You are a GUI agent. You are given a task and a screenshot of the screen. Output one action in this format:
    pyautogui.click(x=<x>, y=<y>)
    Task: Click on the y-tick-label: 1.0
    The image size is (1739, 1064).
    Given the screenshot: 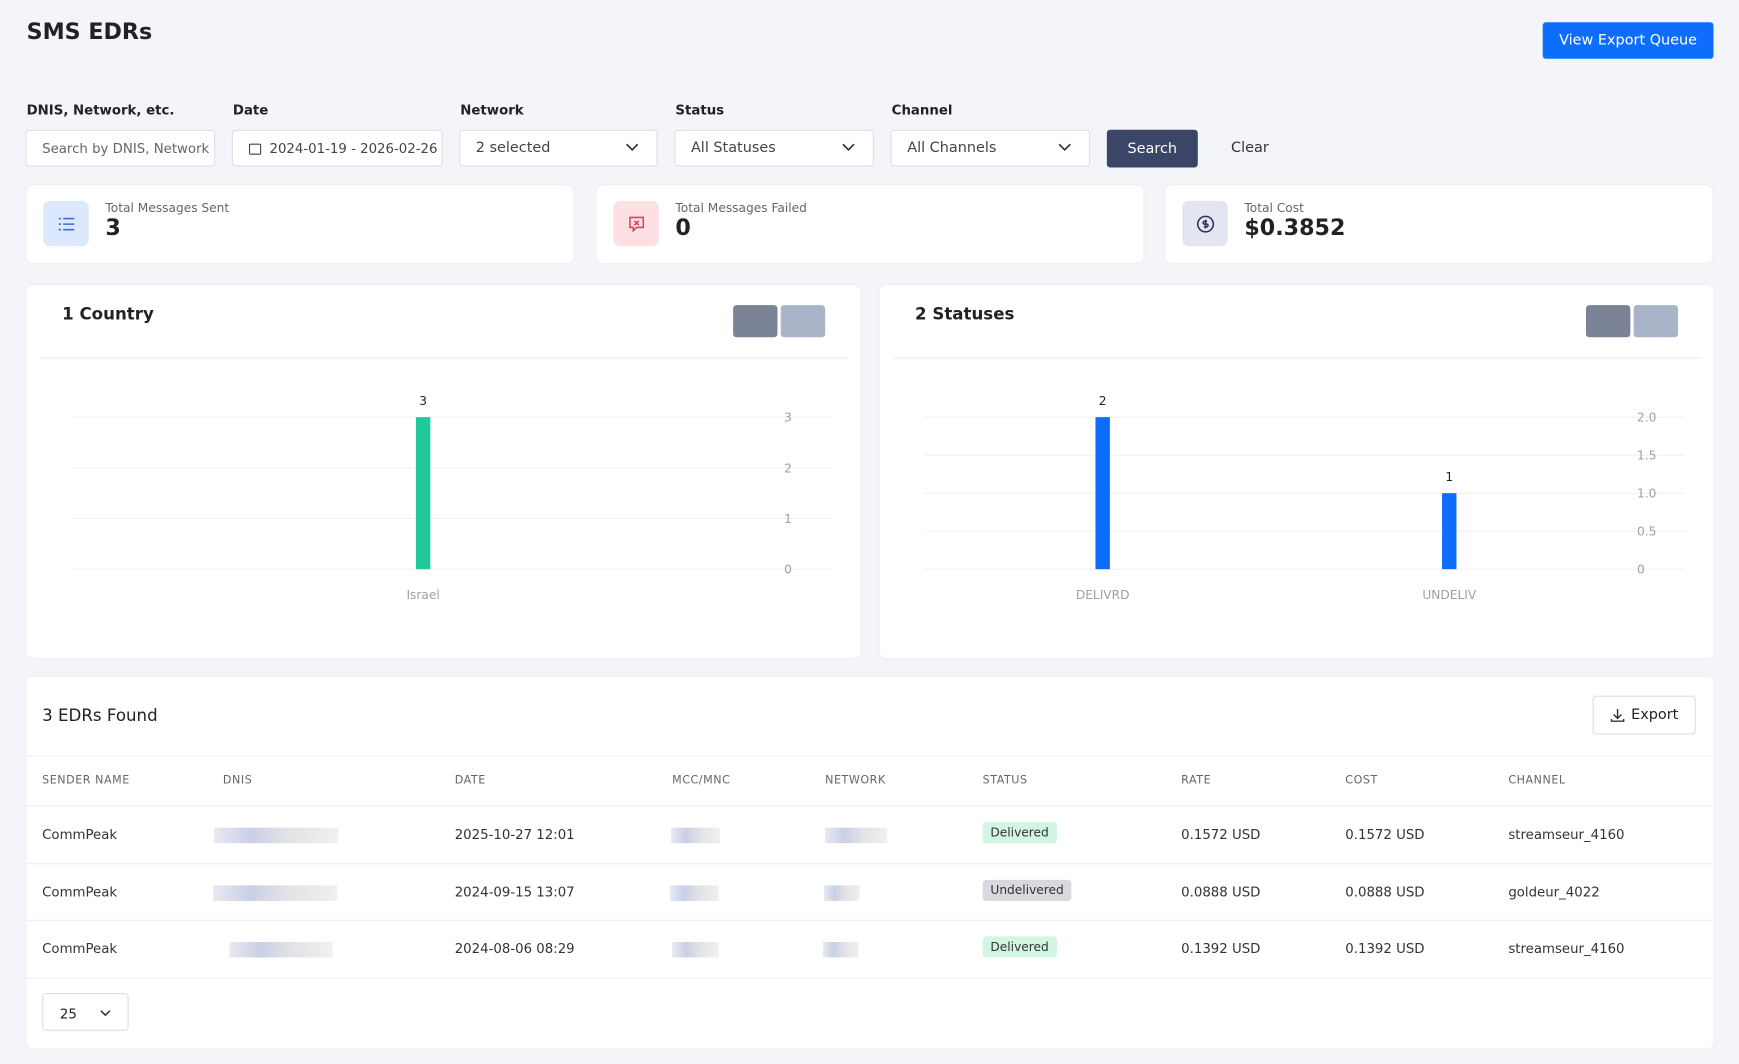 What is the action you would take?
    pyautogui.click(x=1646, y=494)
    